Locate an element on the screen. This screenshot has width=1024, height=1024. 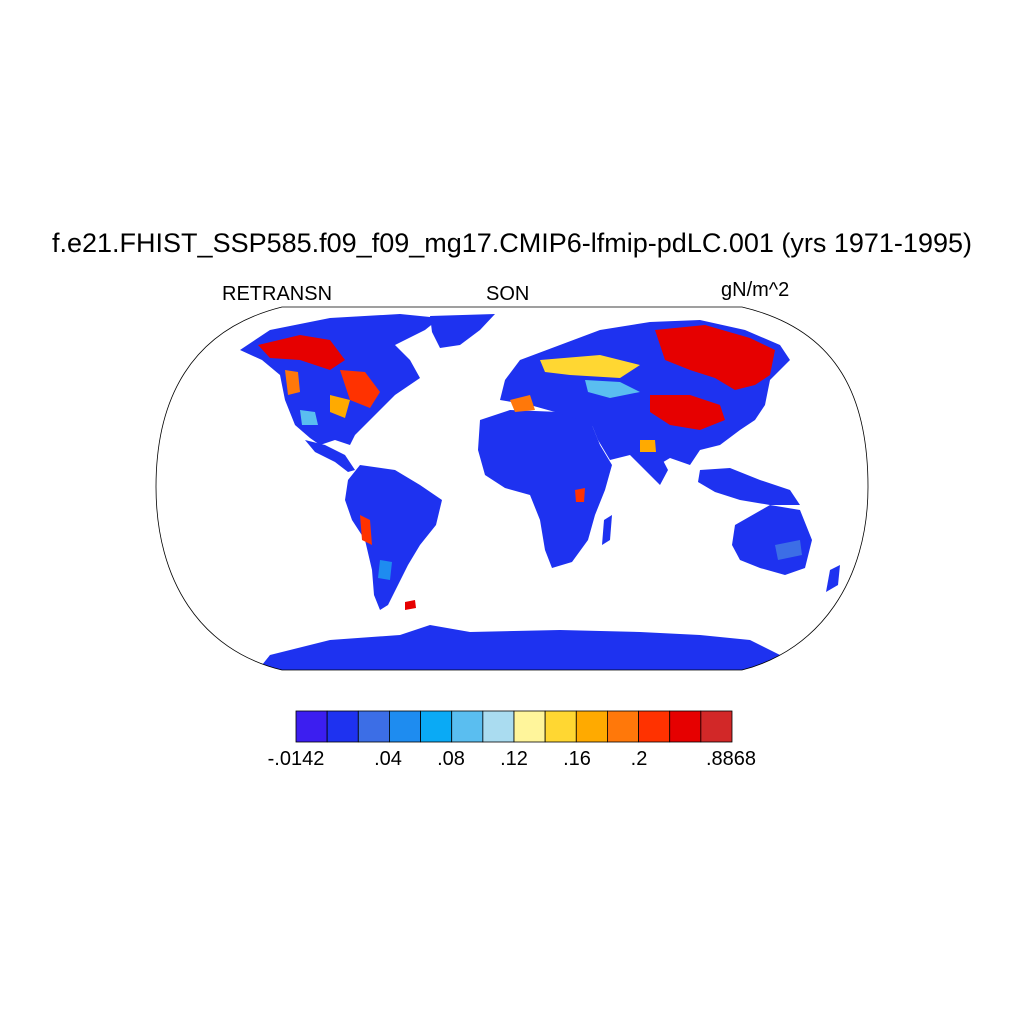
hotspot-layer is located at coordinates (530, 467).